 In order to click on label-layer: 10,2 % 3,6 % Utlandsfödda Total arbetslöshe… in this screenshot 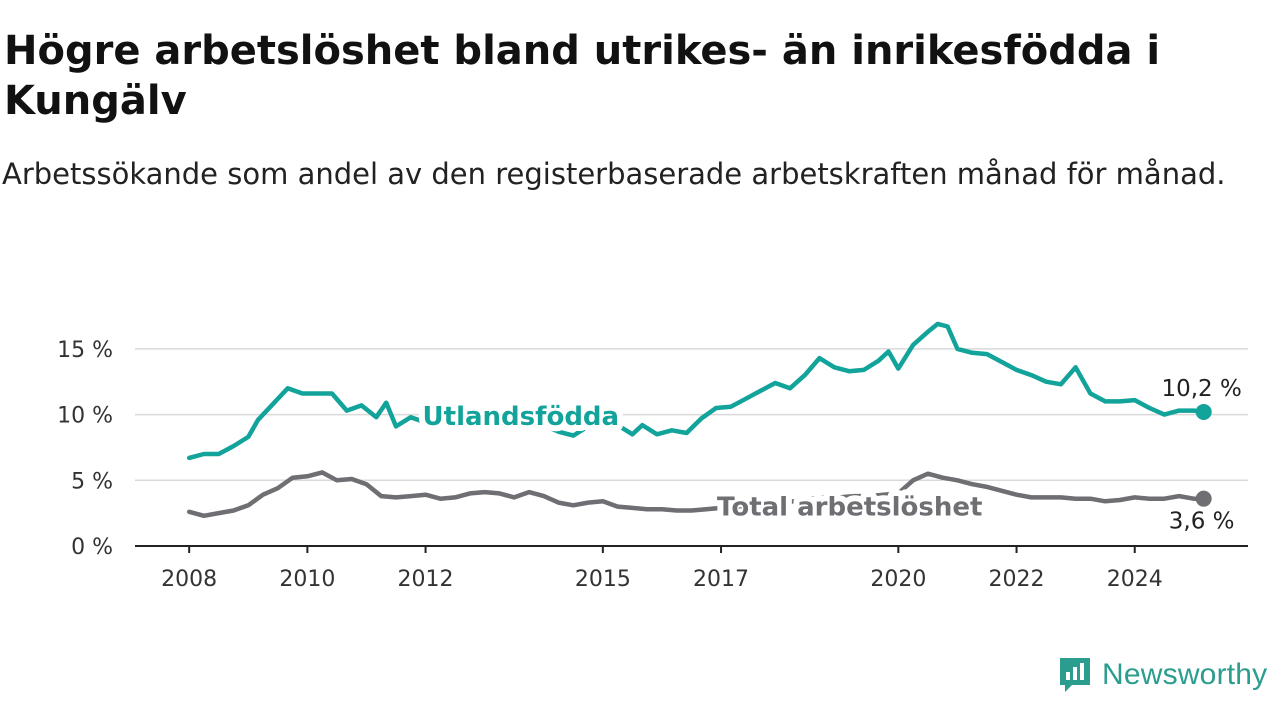, I will do `click(829, 455)`.